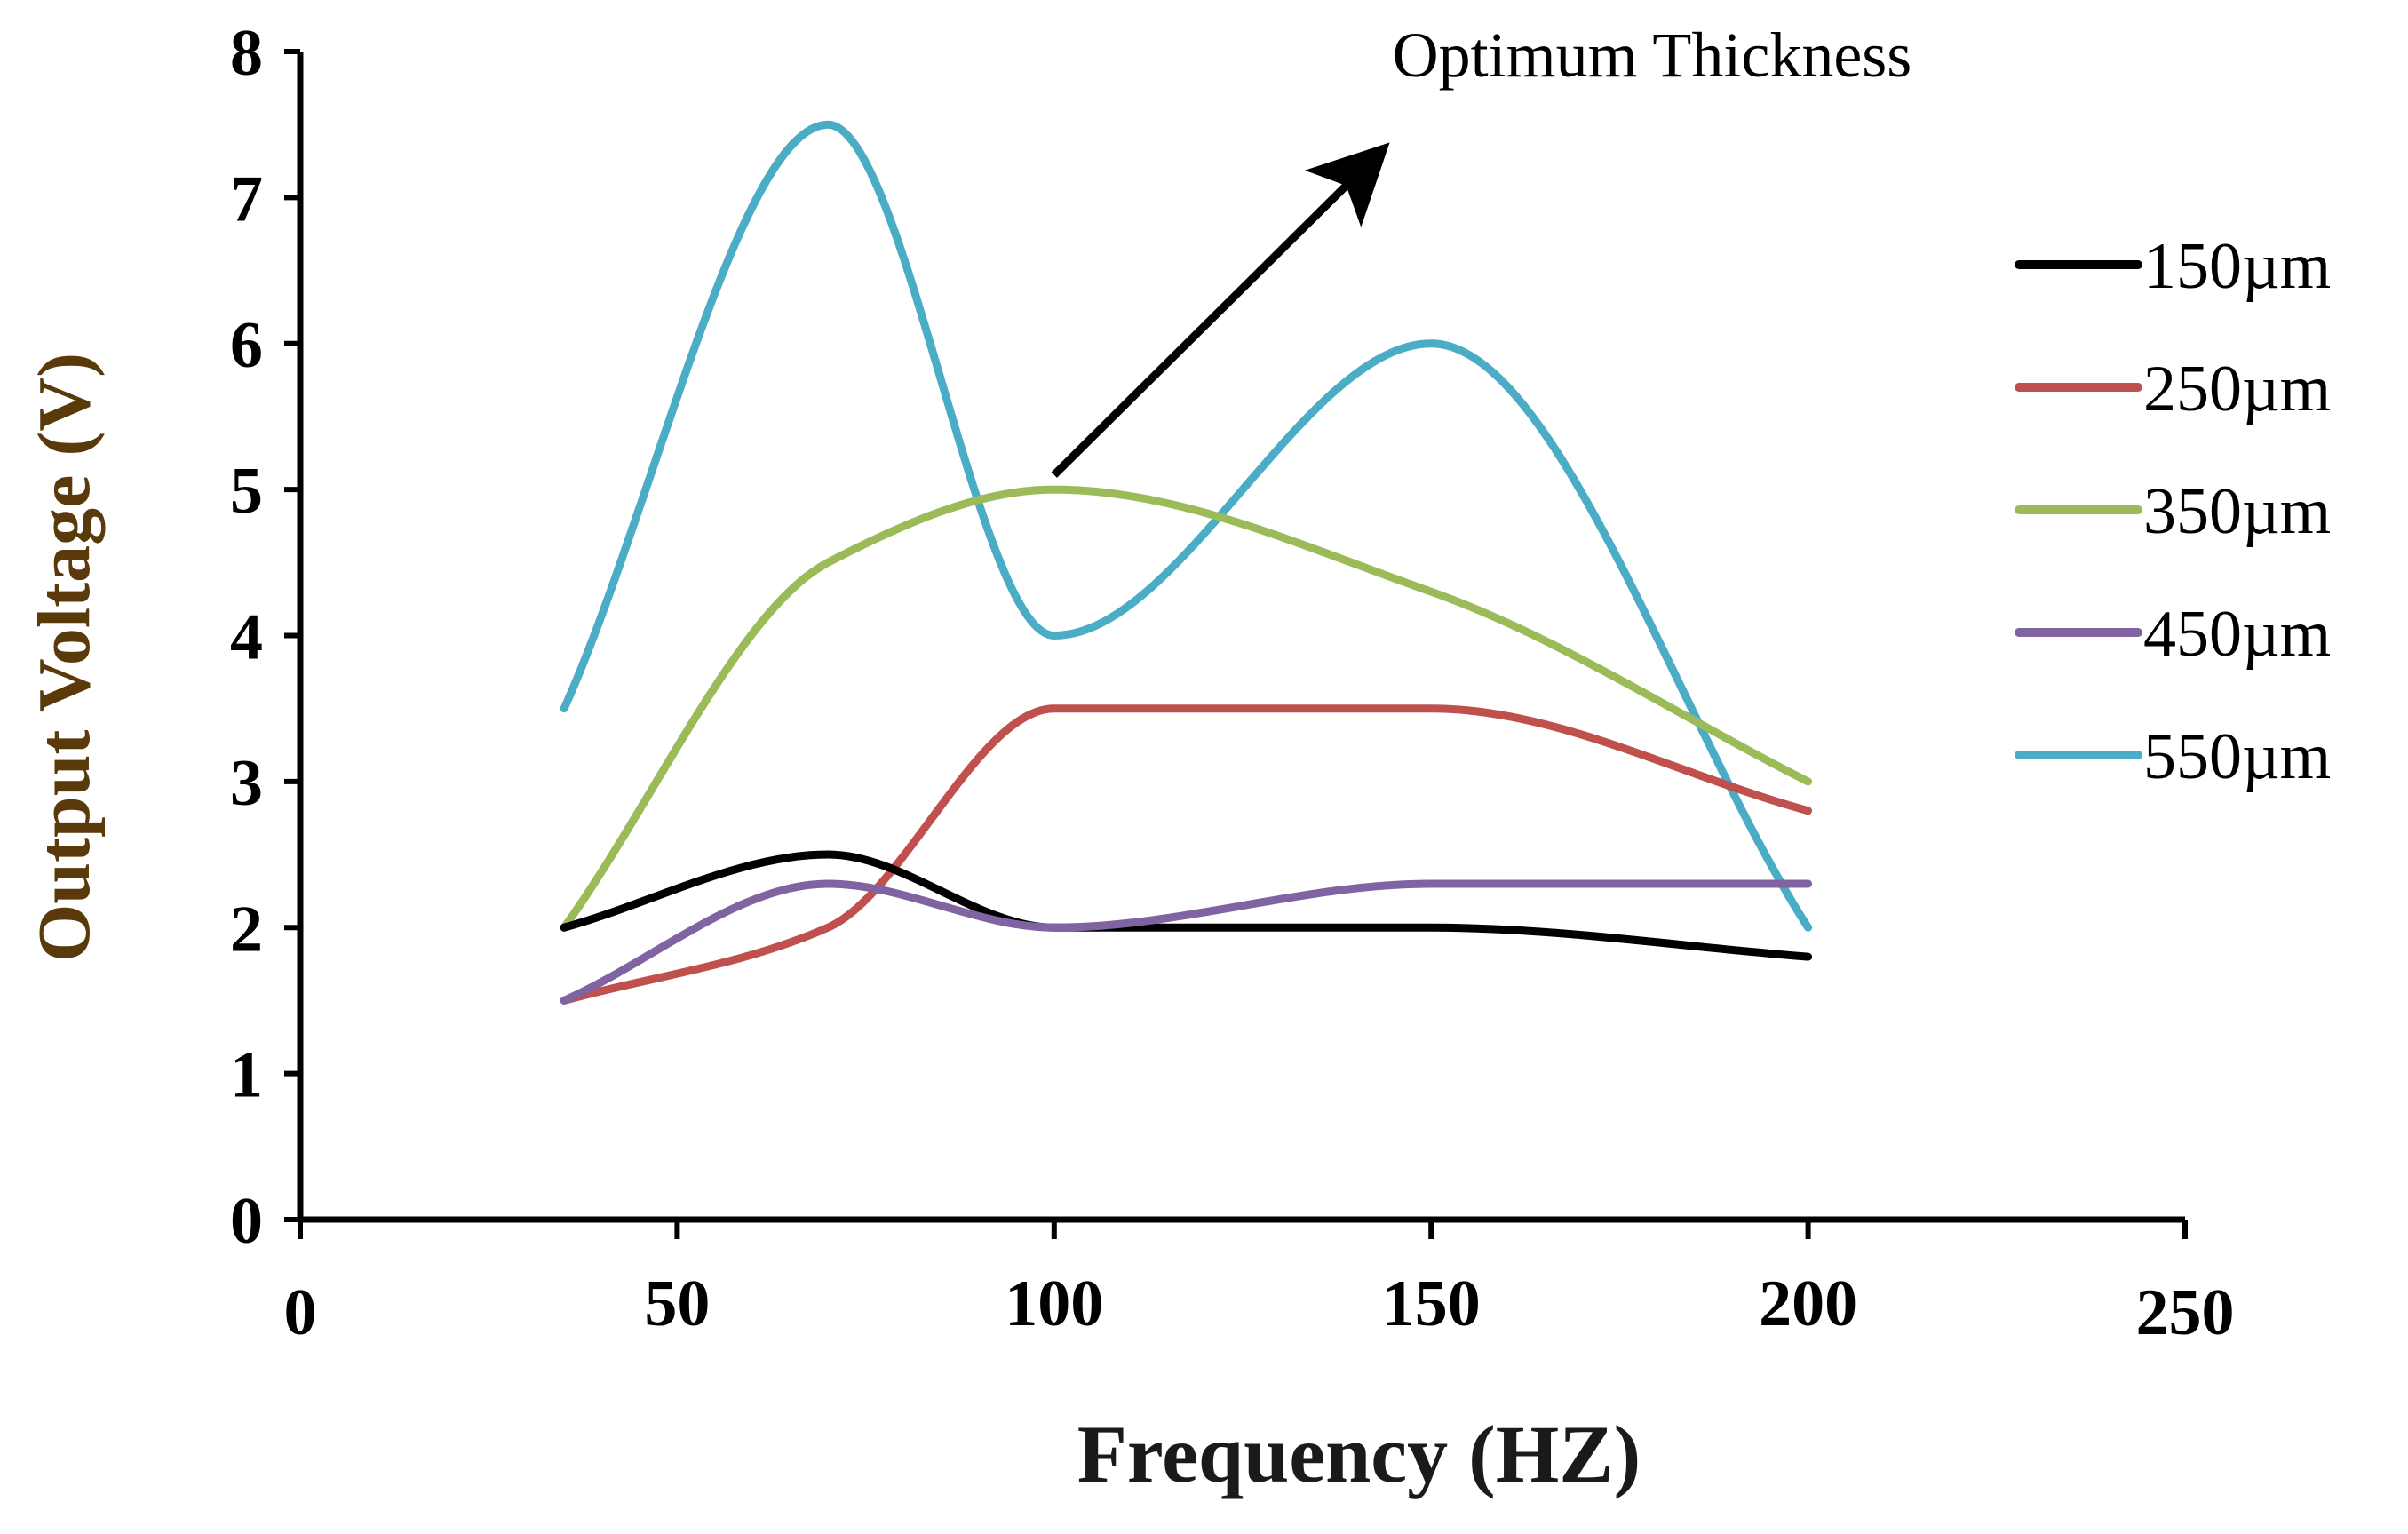  What do you see at coordinates (1359, 1454) in the screenshot?
I see `x-axis-title: Frequency (HZ)` at bounding box center [1359, 1454].